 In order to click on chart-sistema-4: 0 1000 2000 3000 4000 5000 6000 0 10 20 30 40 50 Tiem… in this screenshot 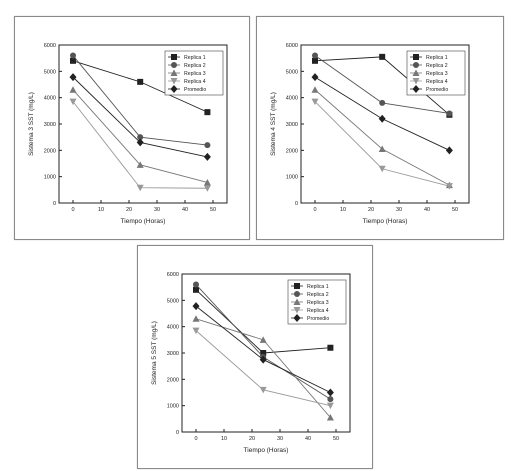, I will do `click(370, 134)`.